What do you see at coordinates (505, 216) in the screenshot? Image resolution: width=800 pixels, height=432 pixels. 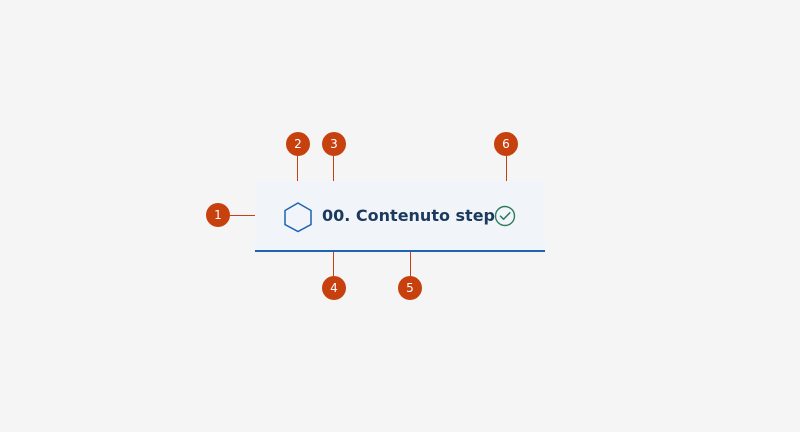 I see `check-circle-icon` at bounding box center [505, 216].